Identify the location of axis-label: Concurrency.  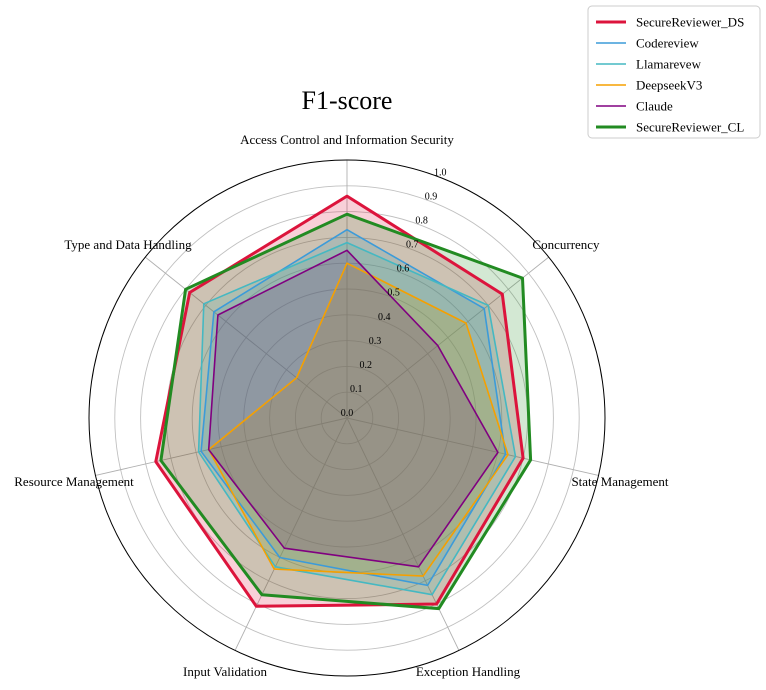
(566, 244).